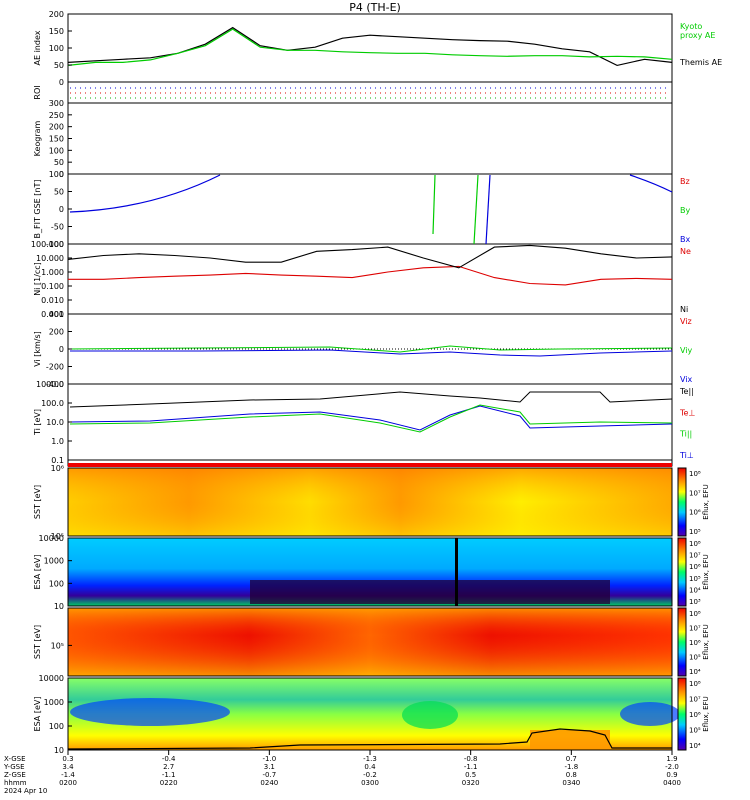  Describe the element at coordinates (375, 7) in the screenshot. I see `plot-title: P4 (TH-E)` at that location.